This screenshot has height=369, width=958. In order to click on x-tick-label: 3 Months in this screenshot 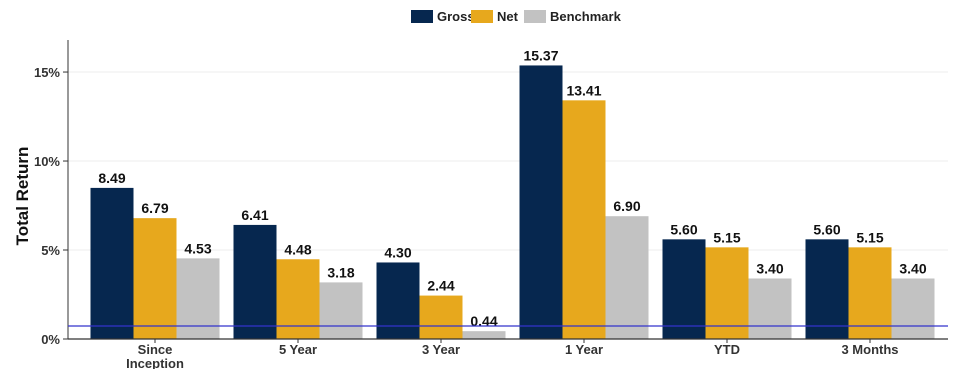, I will do `click(869, 349)`.